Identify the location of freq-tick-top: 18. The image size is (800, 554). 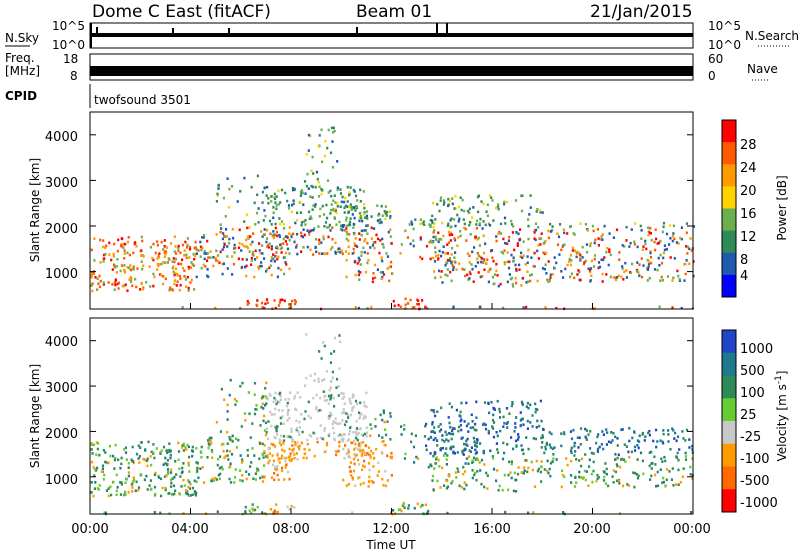
(70, 59).